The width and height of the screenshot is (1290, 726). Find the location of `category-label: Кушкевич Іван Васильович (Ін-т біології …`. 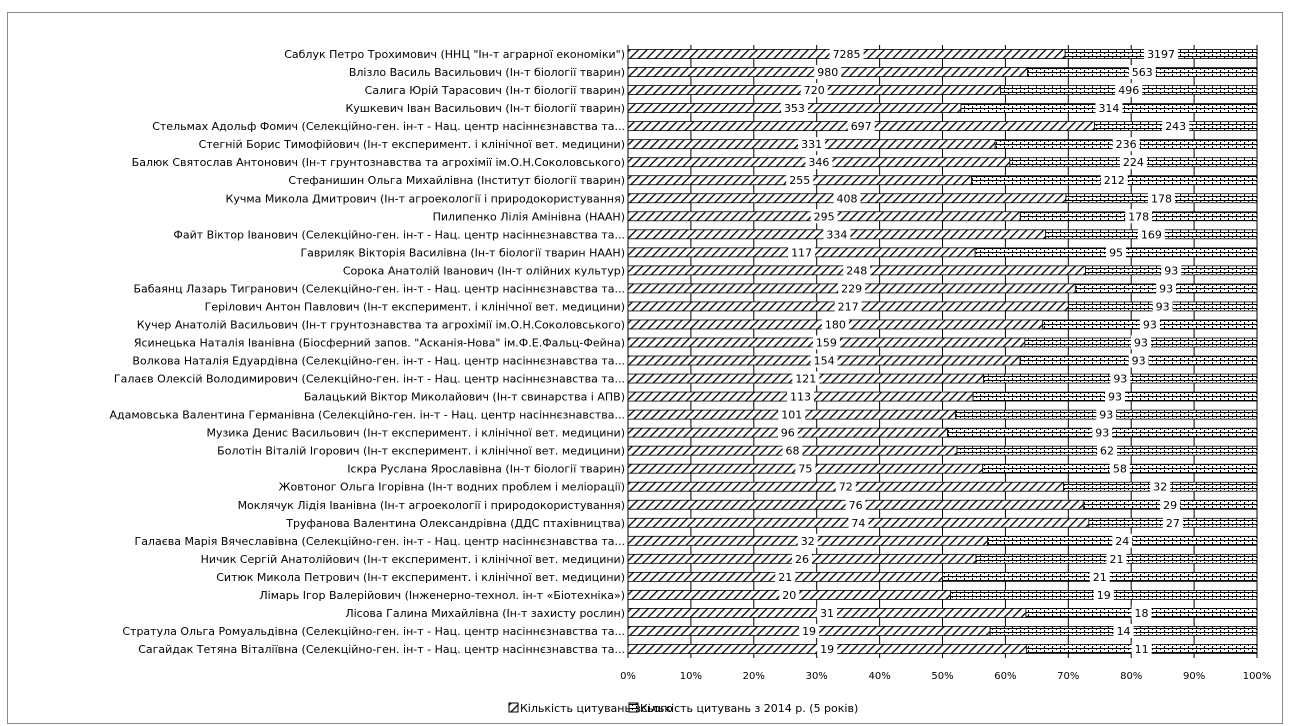

category-label: Кушкевич Іван Васильович (Ін-т біології … is located at coordinates (485, 108).